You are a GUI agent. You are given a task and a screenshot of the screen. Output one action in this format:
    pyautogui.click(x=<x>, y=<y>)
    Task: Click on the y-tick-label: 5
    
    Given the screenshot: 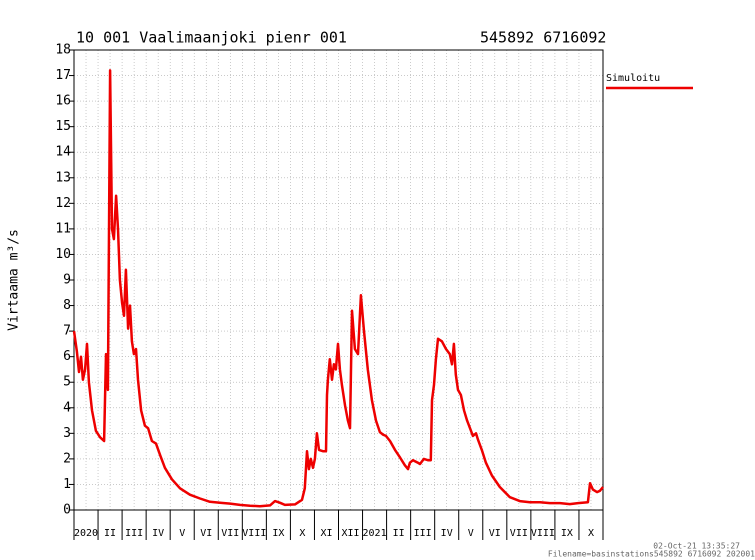 What is the action you would take?
    pyautogui.click(x=67, y=382)
    